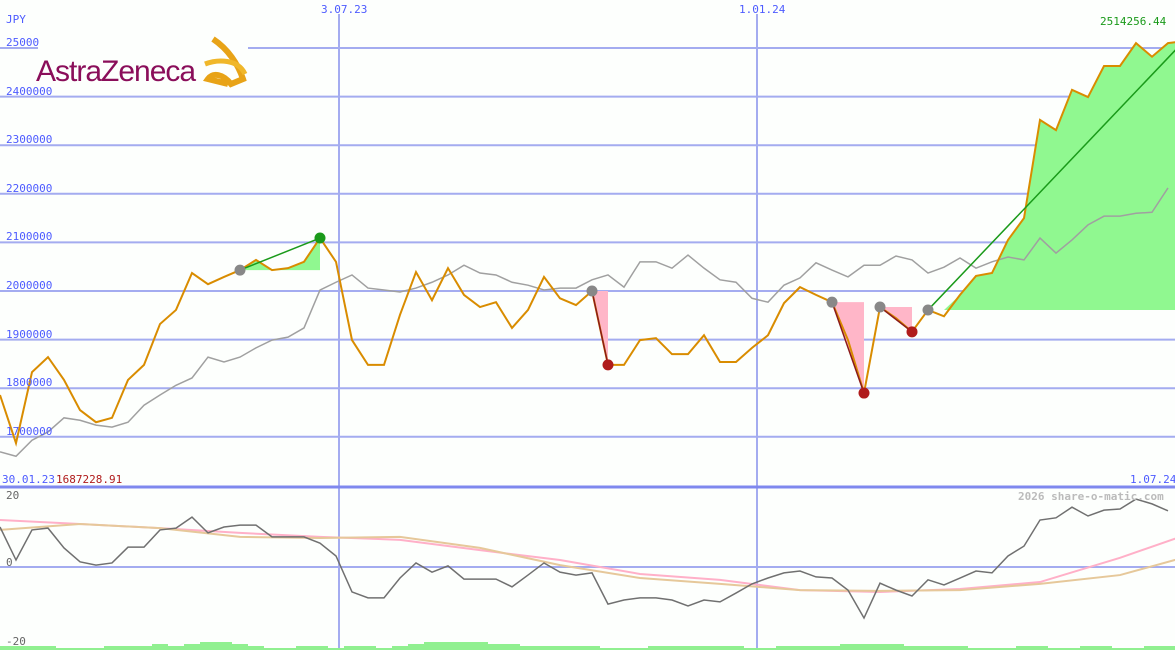  What do you see at coordinates (116, 71) in the screenshot?
I see `logo-text: AstraZeneca` at bounding box center [116, 71].